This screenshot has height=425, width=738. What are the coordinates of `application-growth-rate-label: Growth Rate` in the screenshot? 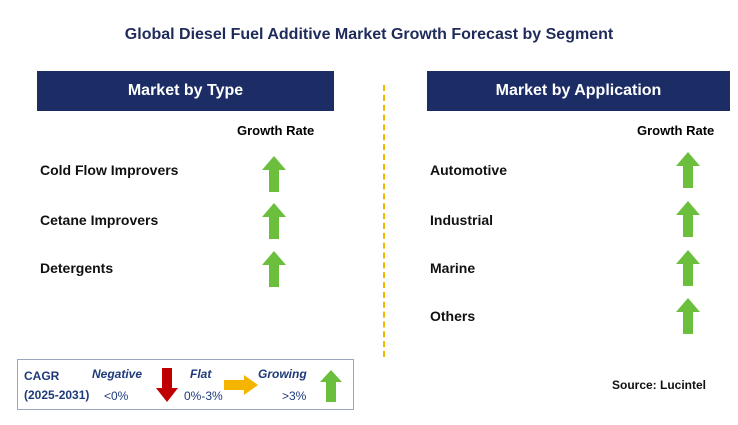 It's located at (676, 130).